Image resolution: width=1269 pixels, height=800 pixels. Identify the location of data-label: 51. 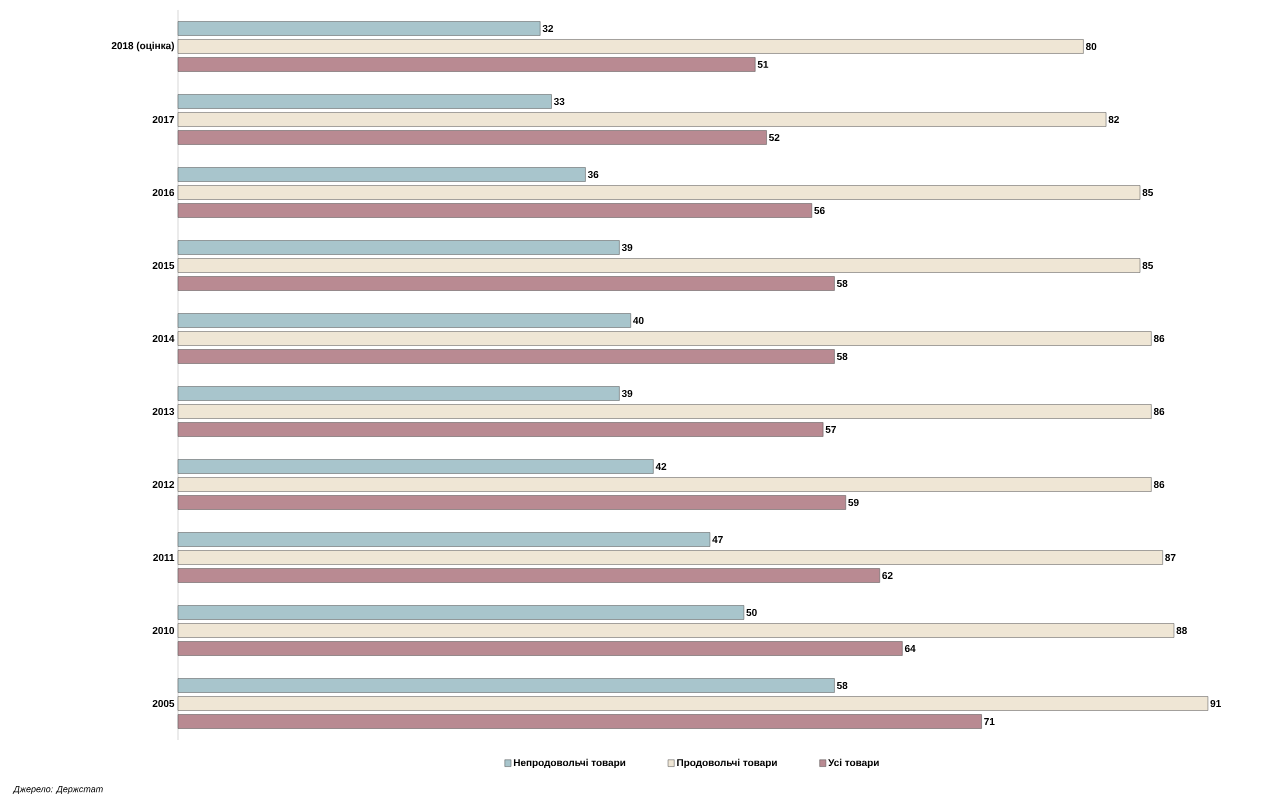
(763, 64).